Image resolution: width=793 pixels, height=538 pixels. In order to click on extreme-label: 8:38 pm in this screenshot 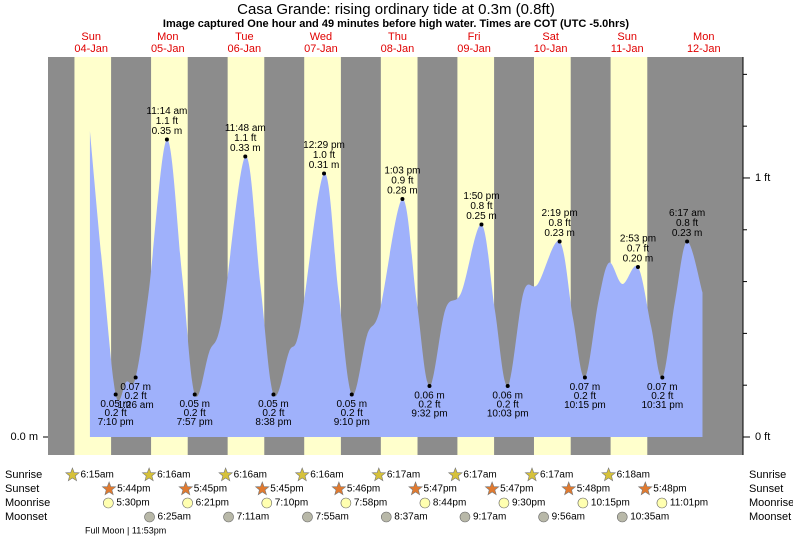, I will do `click(273, 422)`.